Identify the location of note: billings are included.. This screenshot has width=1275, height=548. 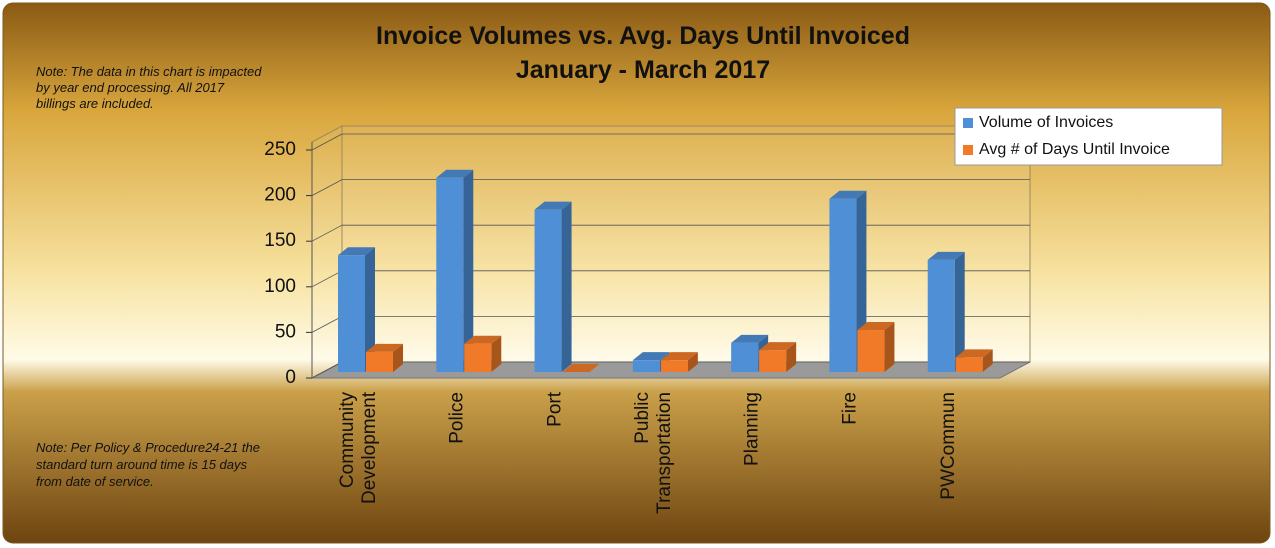
(95, 103).